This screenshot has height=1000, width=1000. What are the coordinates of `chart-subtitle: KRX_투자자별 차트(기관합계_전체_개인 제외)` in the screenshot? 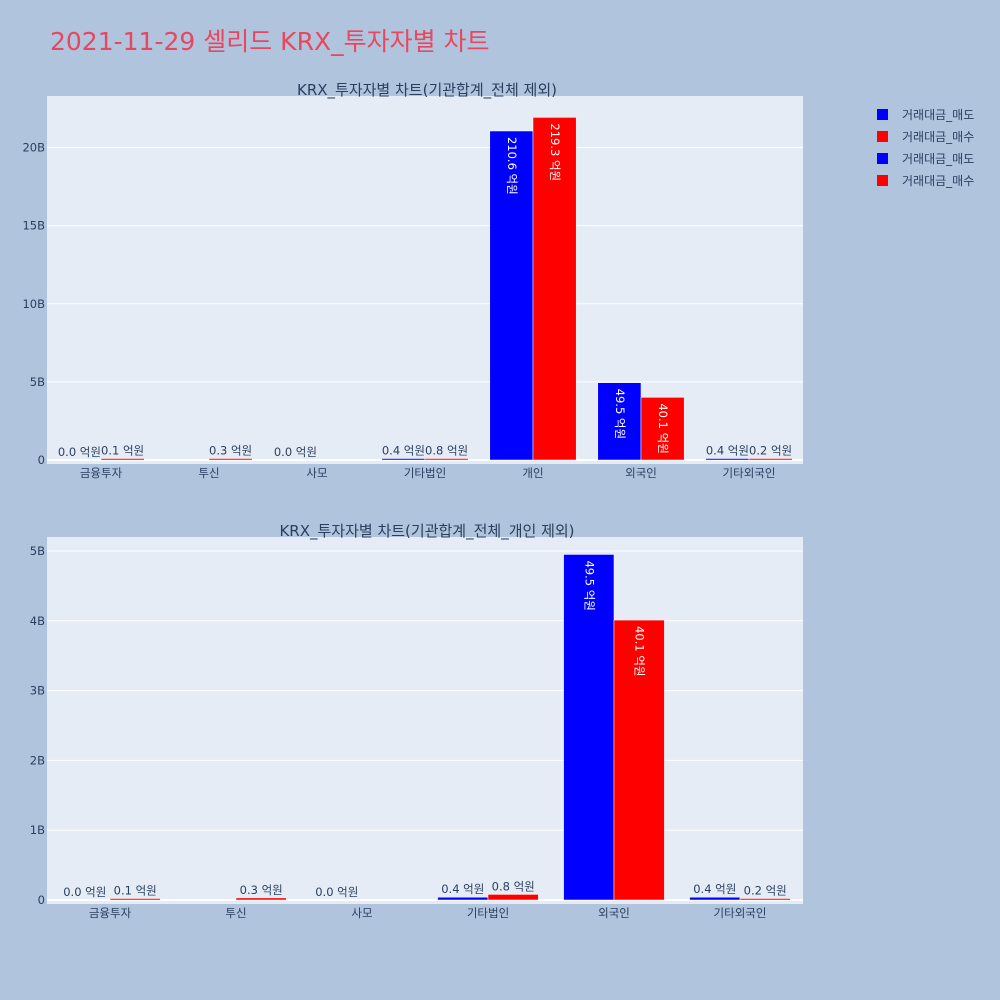 It's located at (426, 531).